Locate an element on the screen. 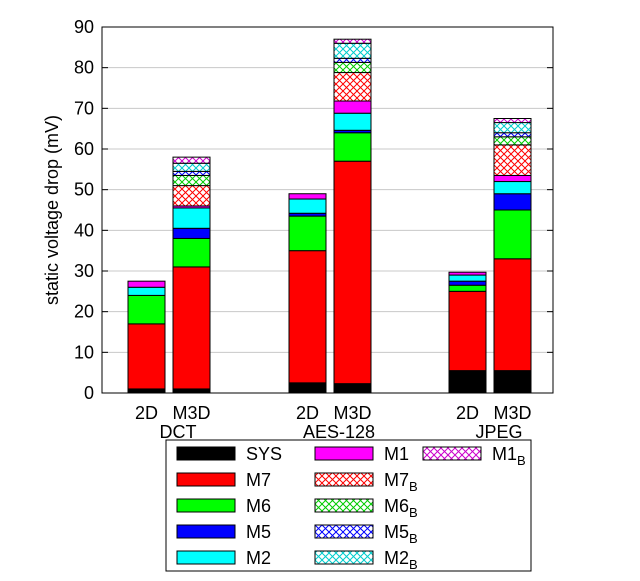  legend-label-m7: M7 is located at coordinates (258, 480).